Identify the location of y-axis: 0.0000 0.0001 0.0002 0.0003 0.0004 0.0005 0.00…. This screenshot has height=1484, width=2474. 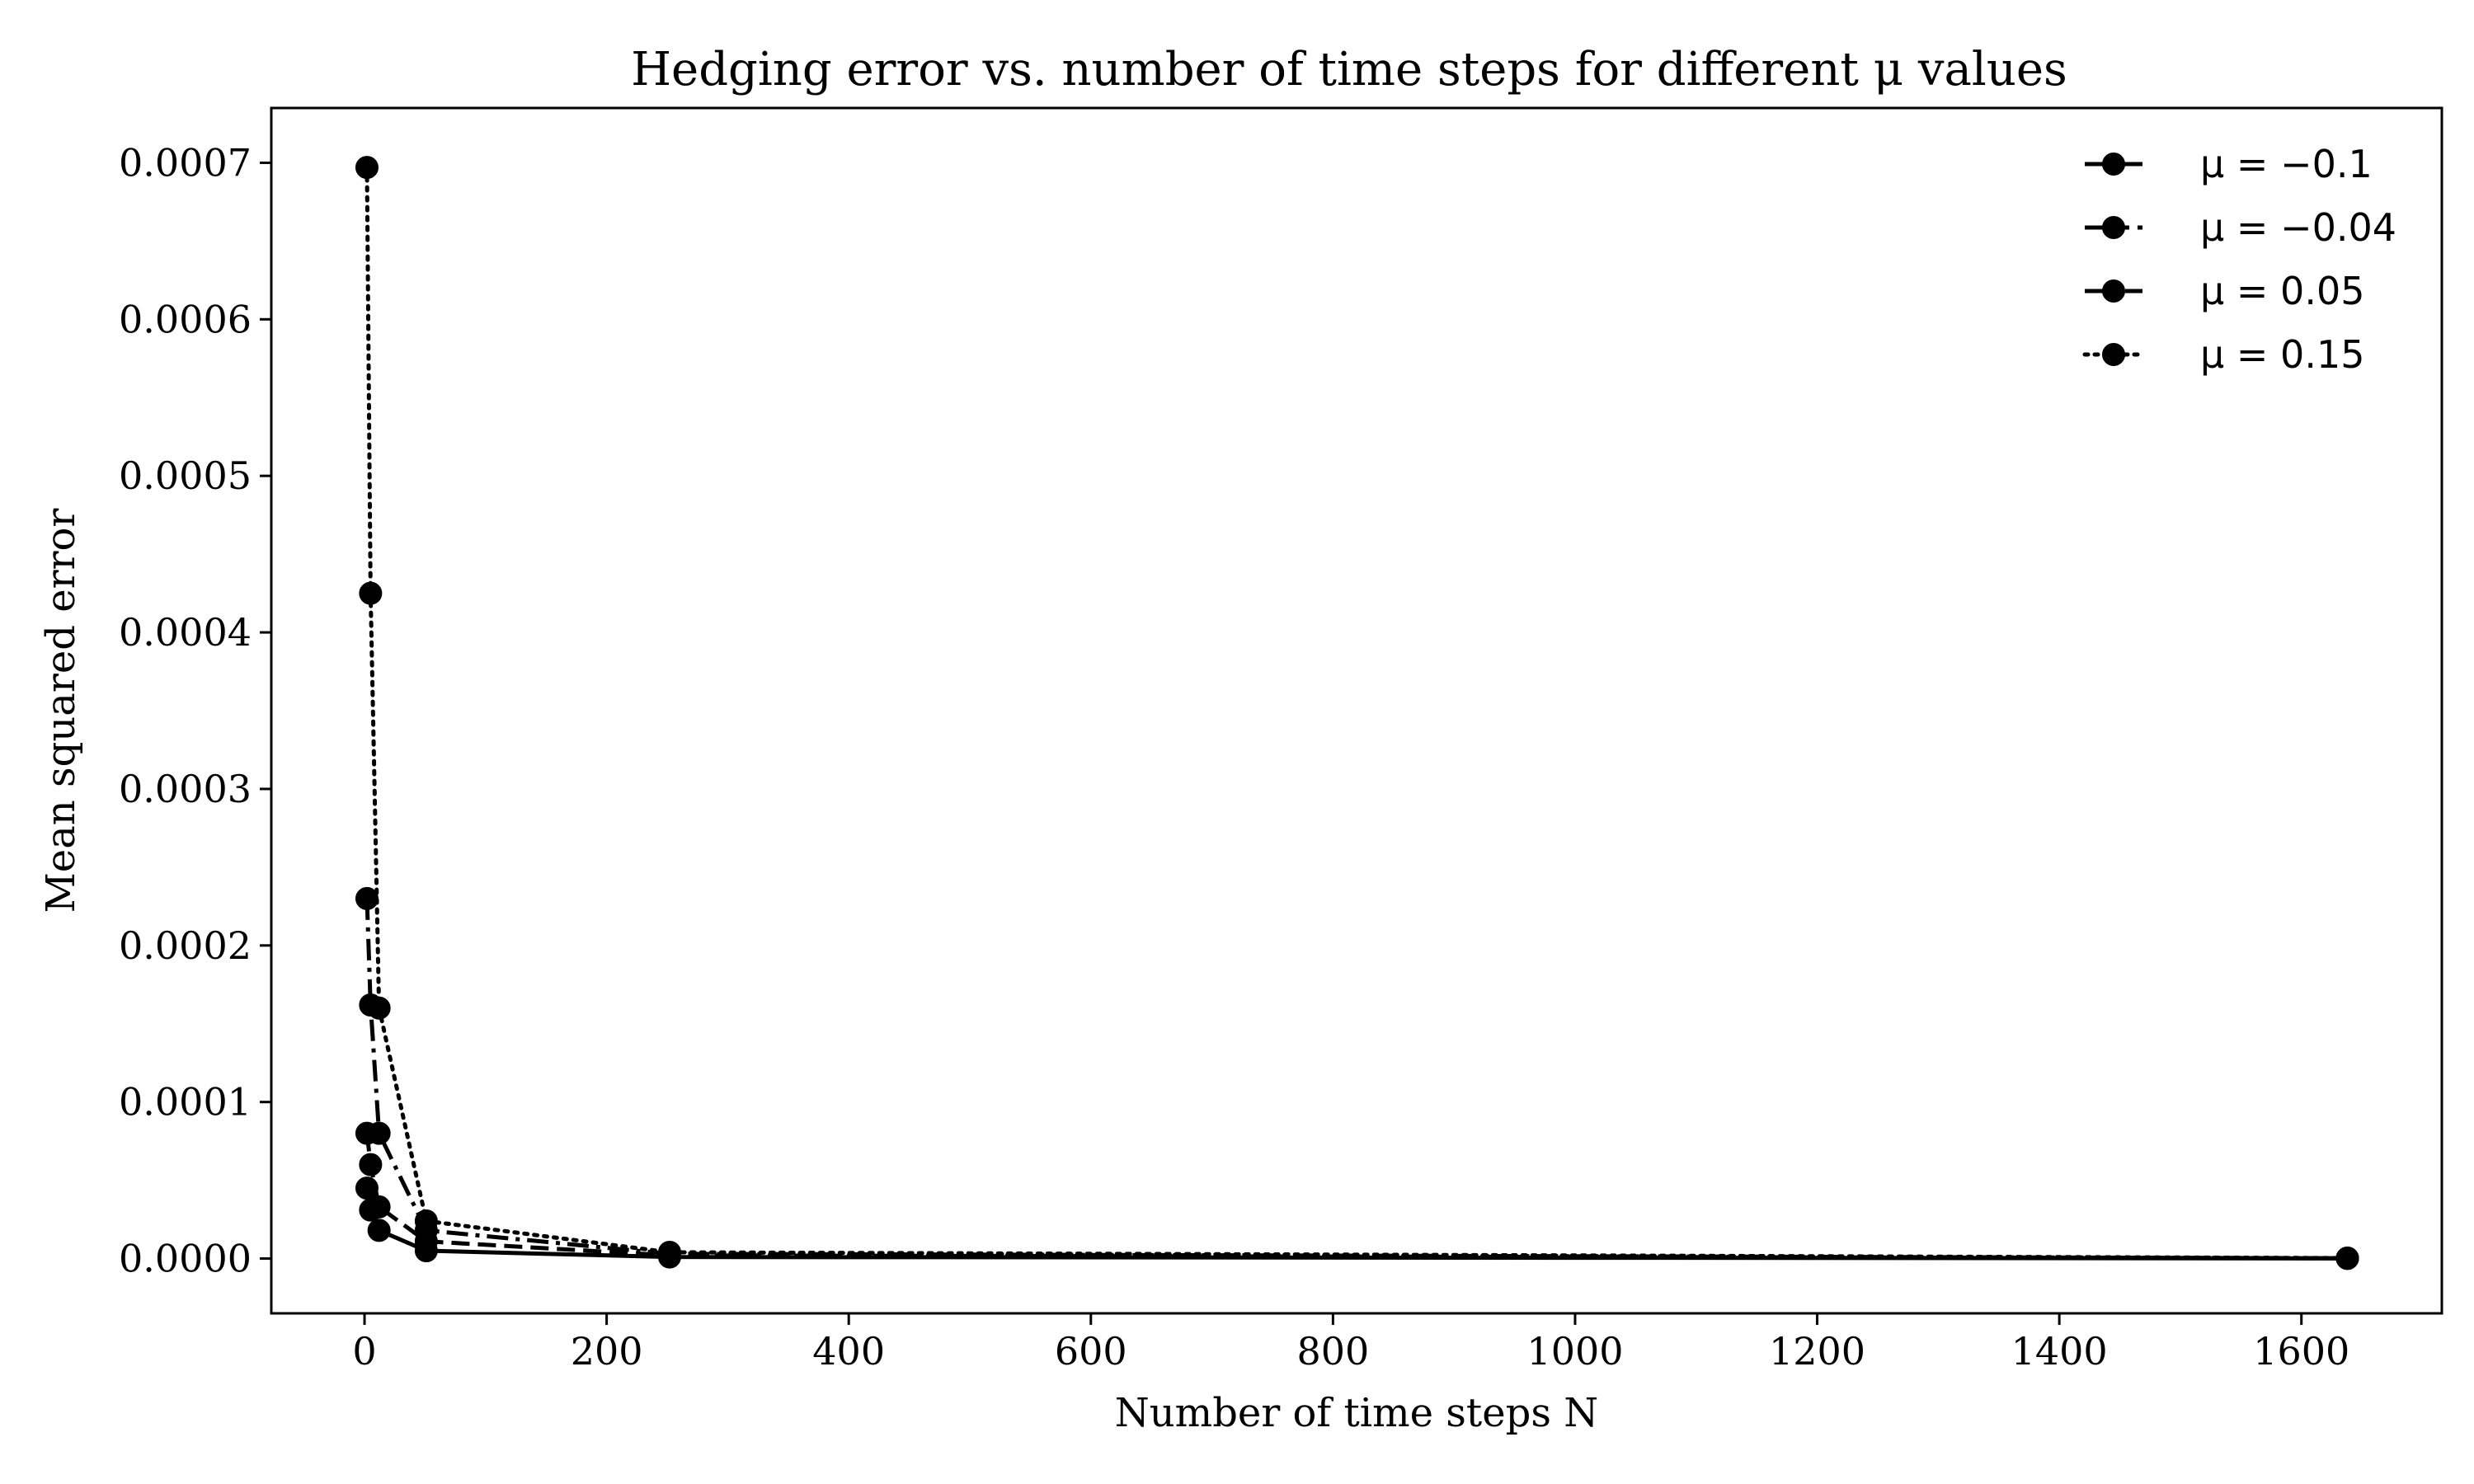
(195, 710).